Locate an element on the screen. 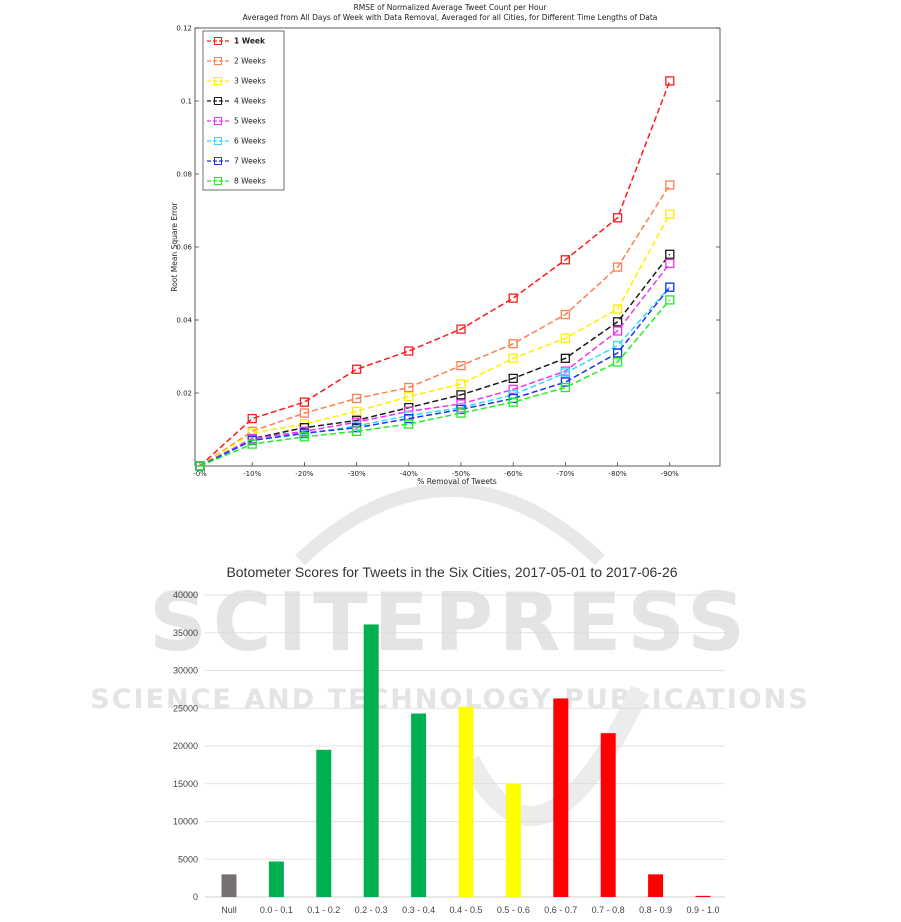  bar-x-tick-label: 0.7 - 0.8 is located at coordinates (608, 910).